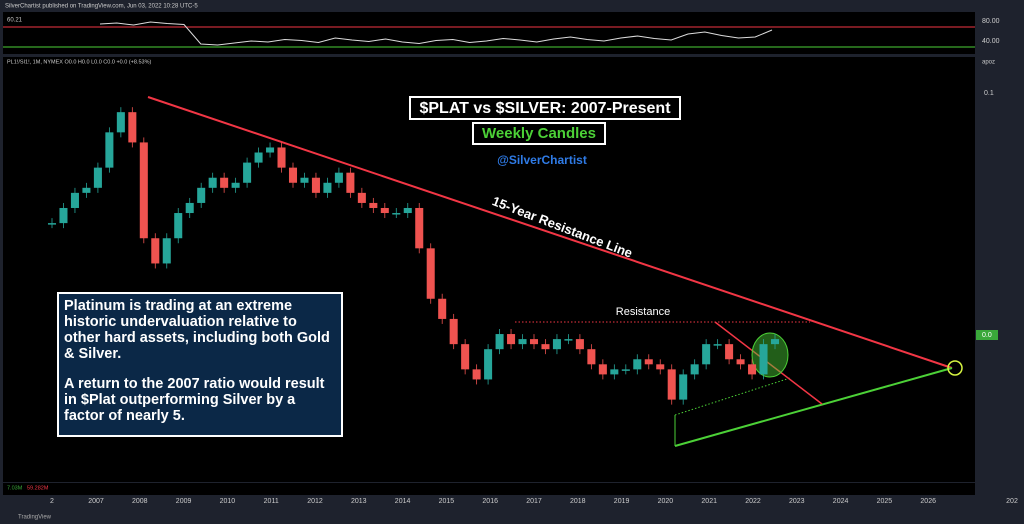 This screenshot has width=1024, height=524. I want to click on rsi-panel, so click(489, 33).